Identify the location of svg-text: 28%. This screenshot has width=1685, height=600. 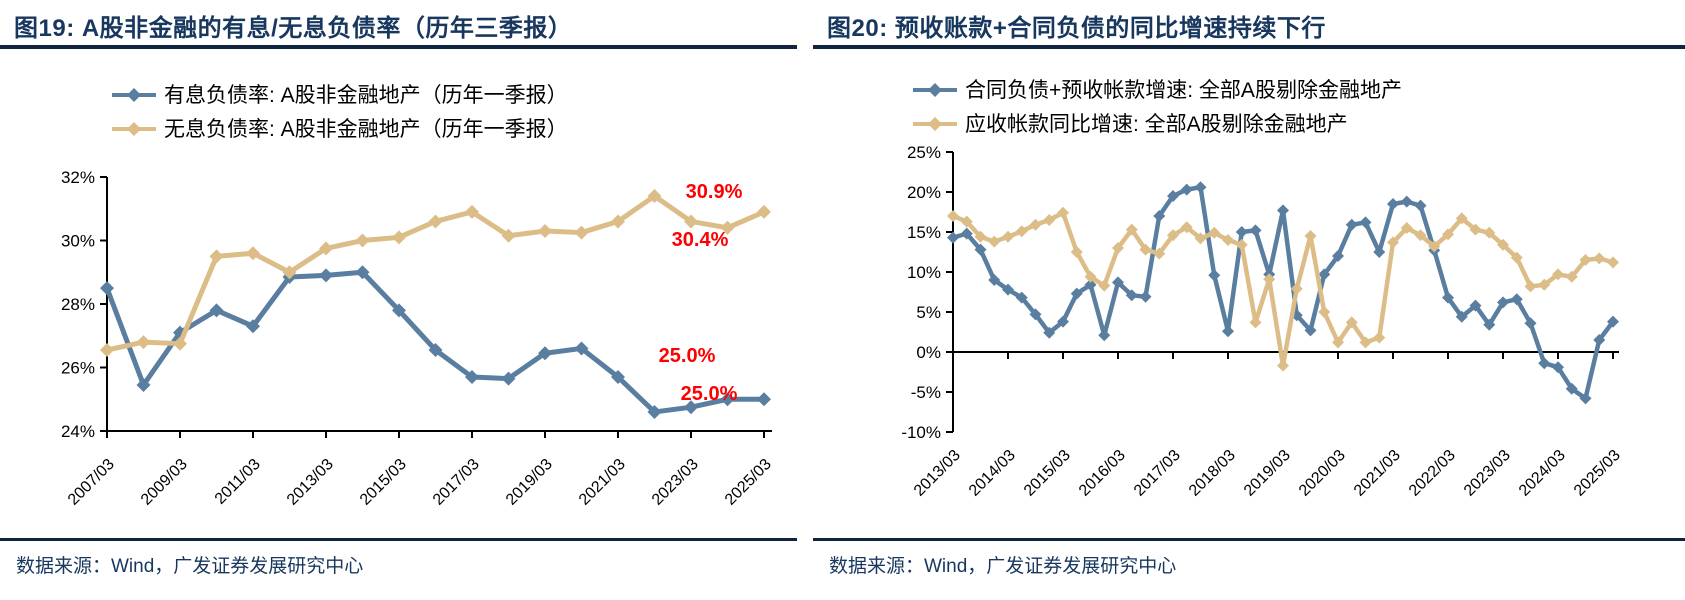
(78, 304).